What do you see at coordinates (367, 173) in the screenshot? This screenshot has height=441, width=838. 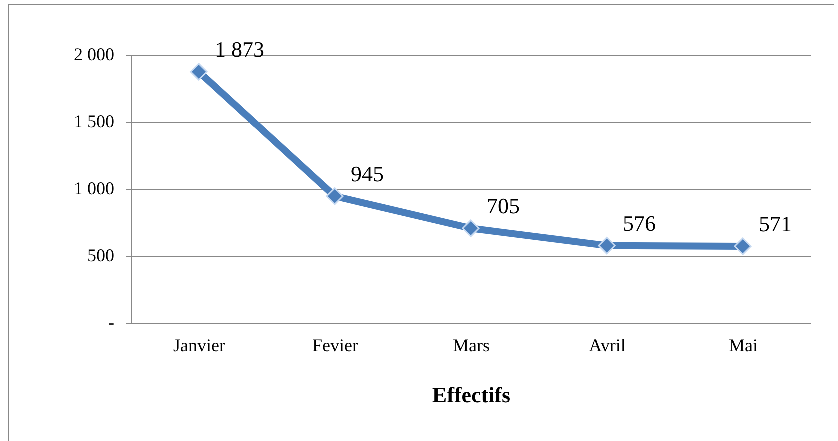 I see `data-label: 945` at bounding box center [367, 173].